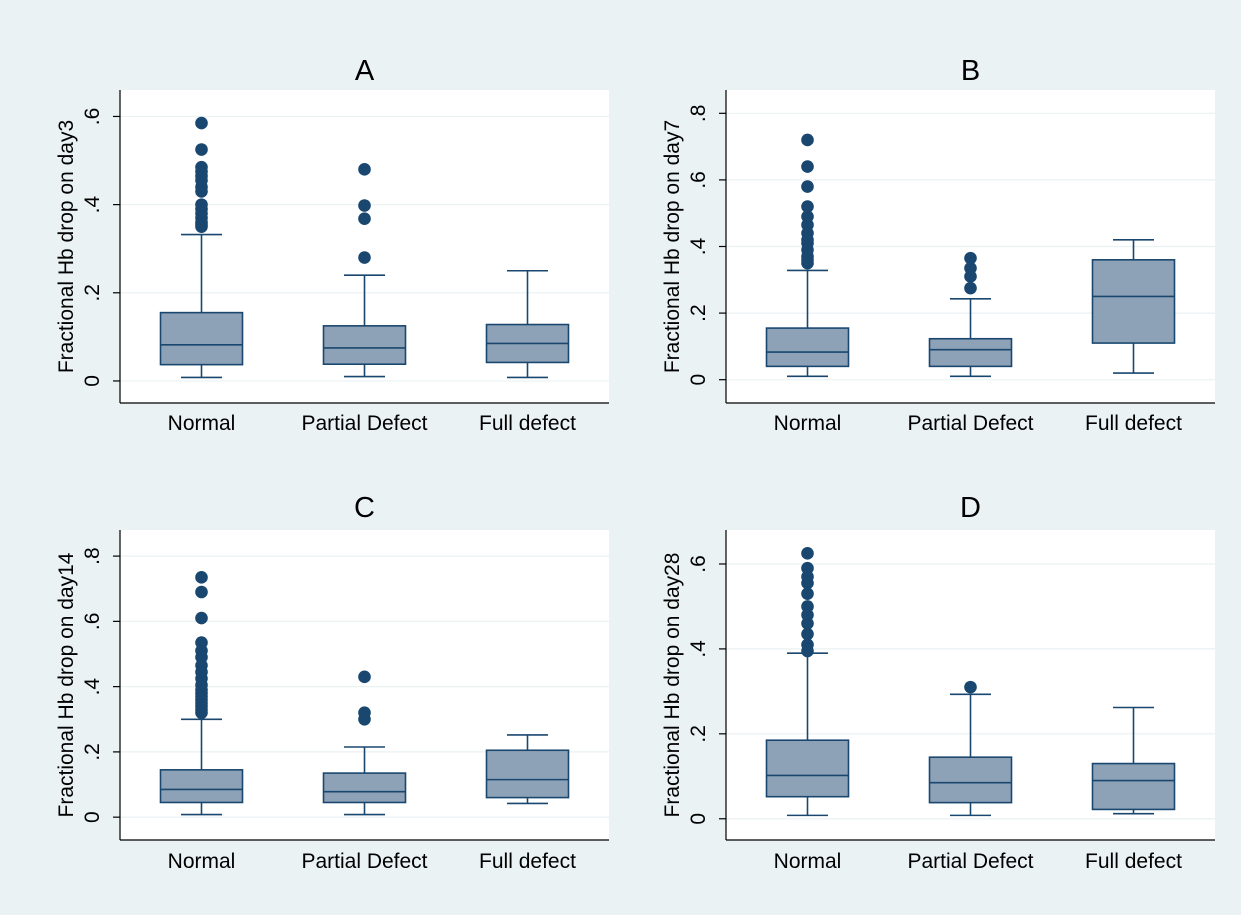 The image size is (1241, 915). What do you see at coordinates (66, 684) in the screenshot?
I see `y-axis-title: Fractional Hb drop on day14` at bounding box center [66, 684].